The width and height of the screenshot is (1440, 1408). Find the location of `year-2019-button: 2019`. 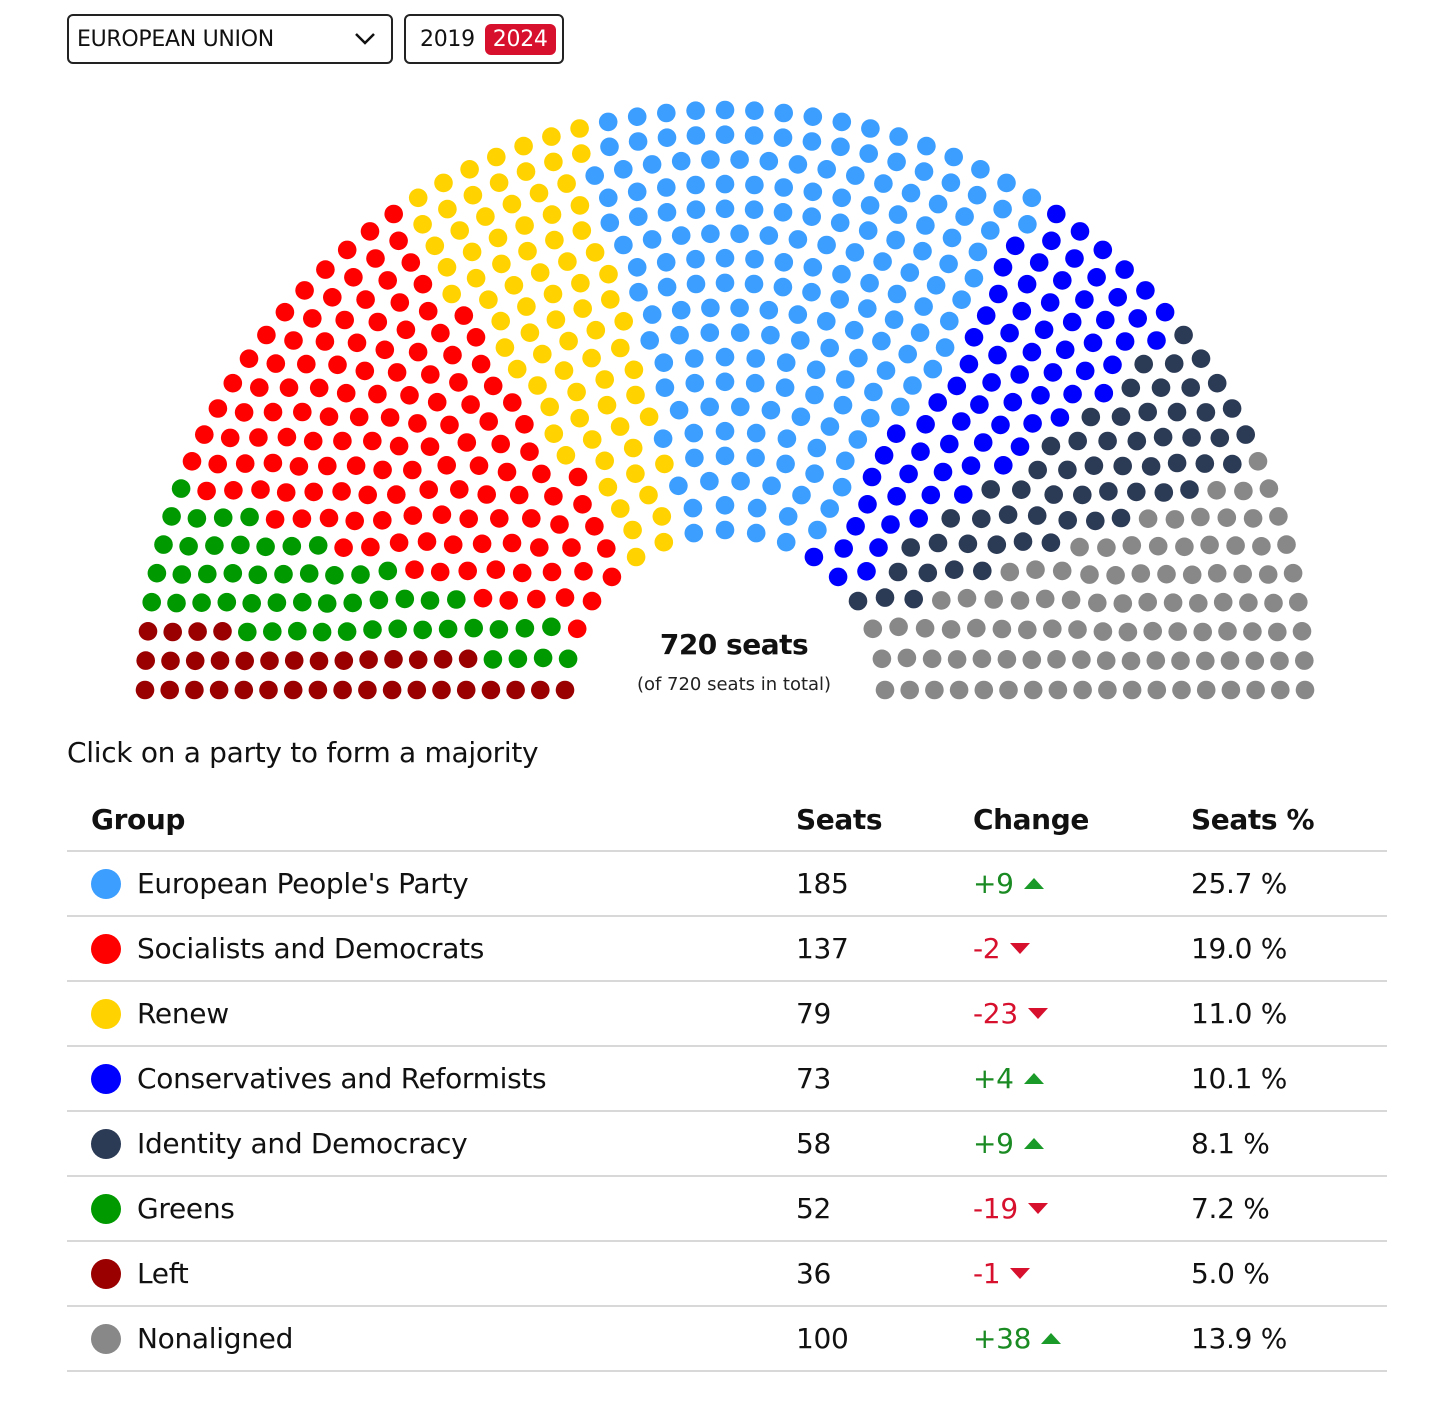

year-2019-button: 2019 is located at coordinates (447, 39).